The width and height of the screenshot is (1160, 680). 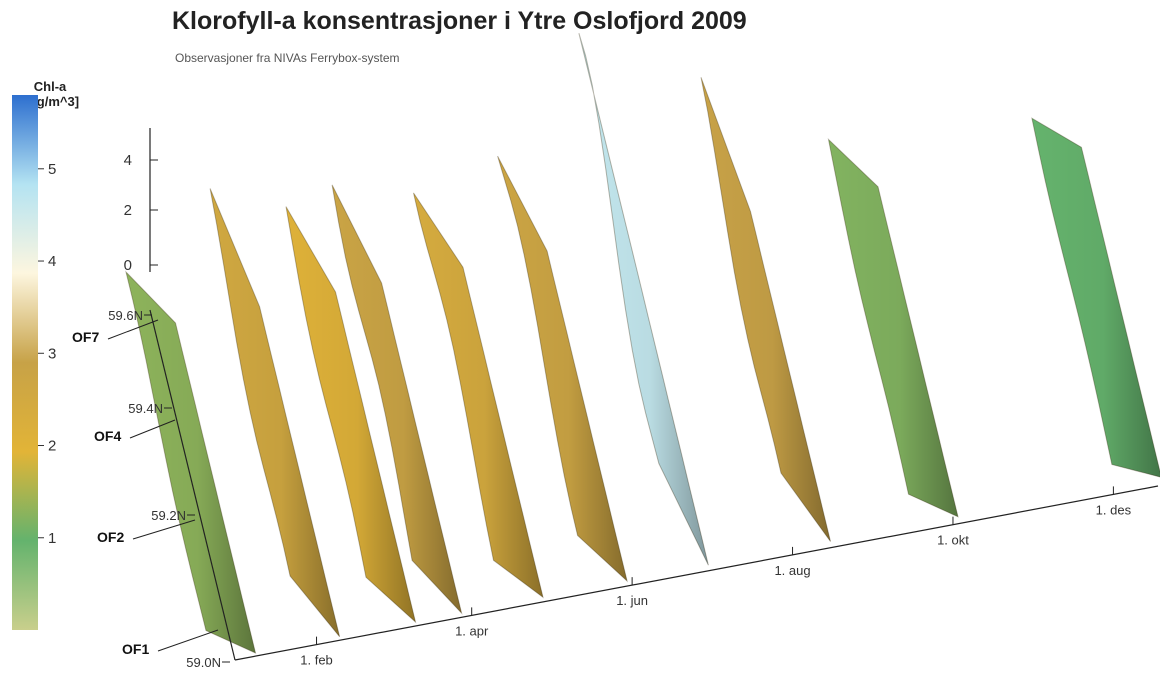 I want to click on z-axis-tick-label: 2, so click(x=128, y=210).